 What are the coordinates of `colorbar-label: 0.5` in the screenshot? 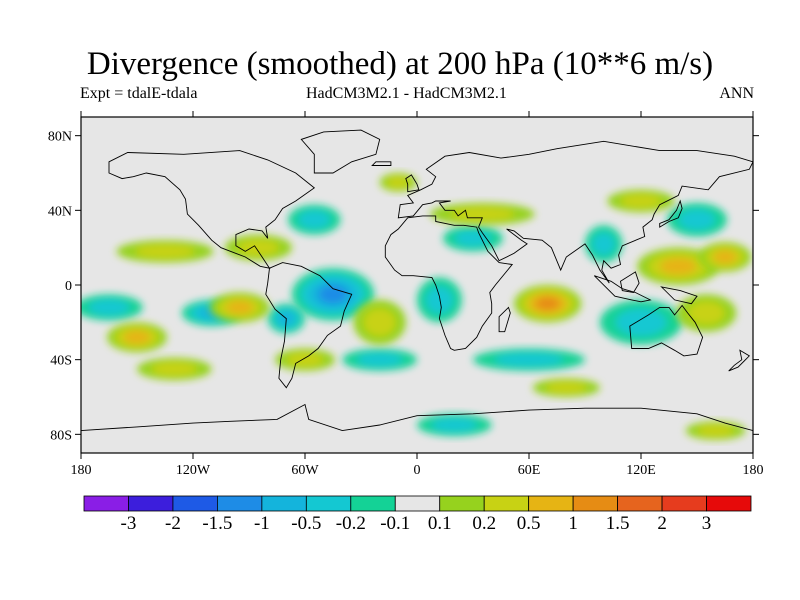 It's located at (529, 523).